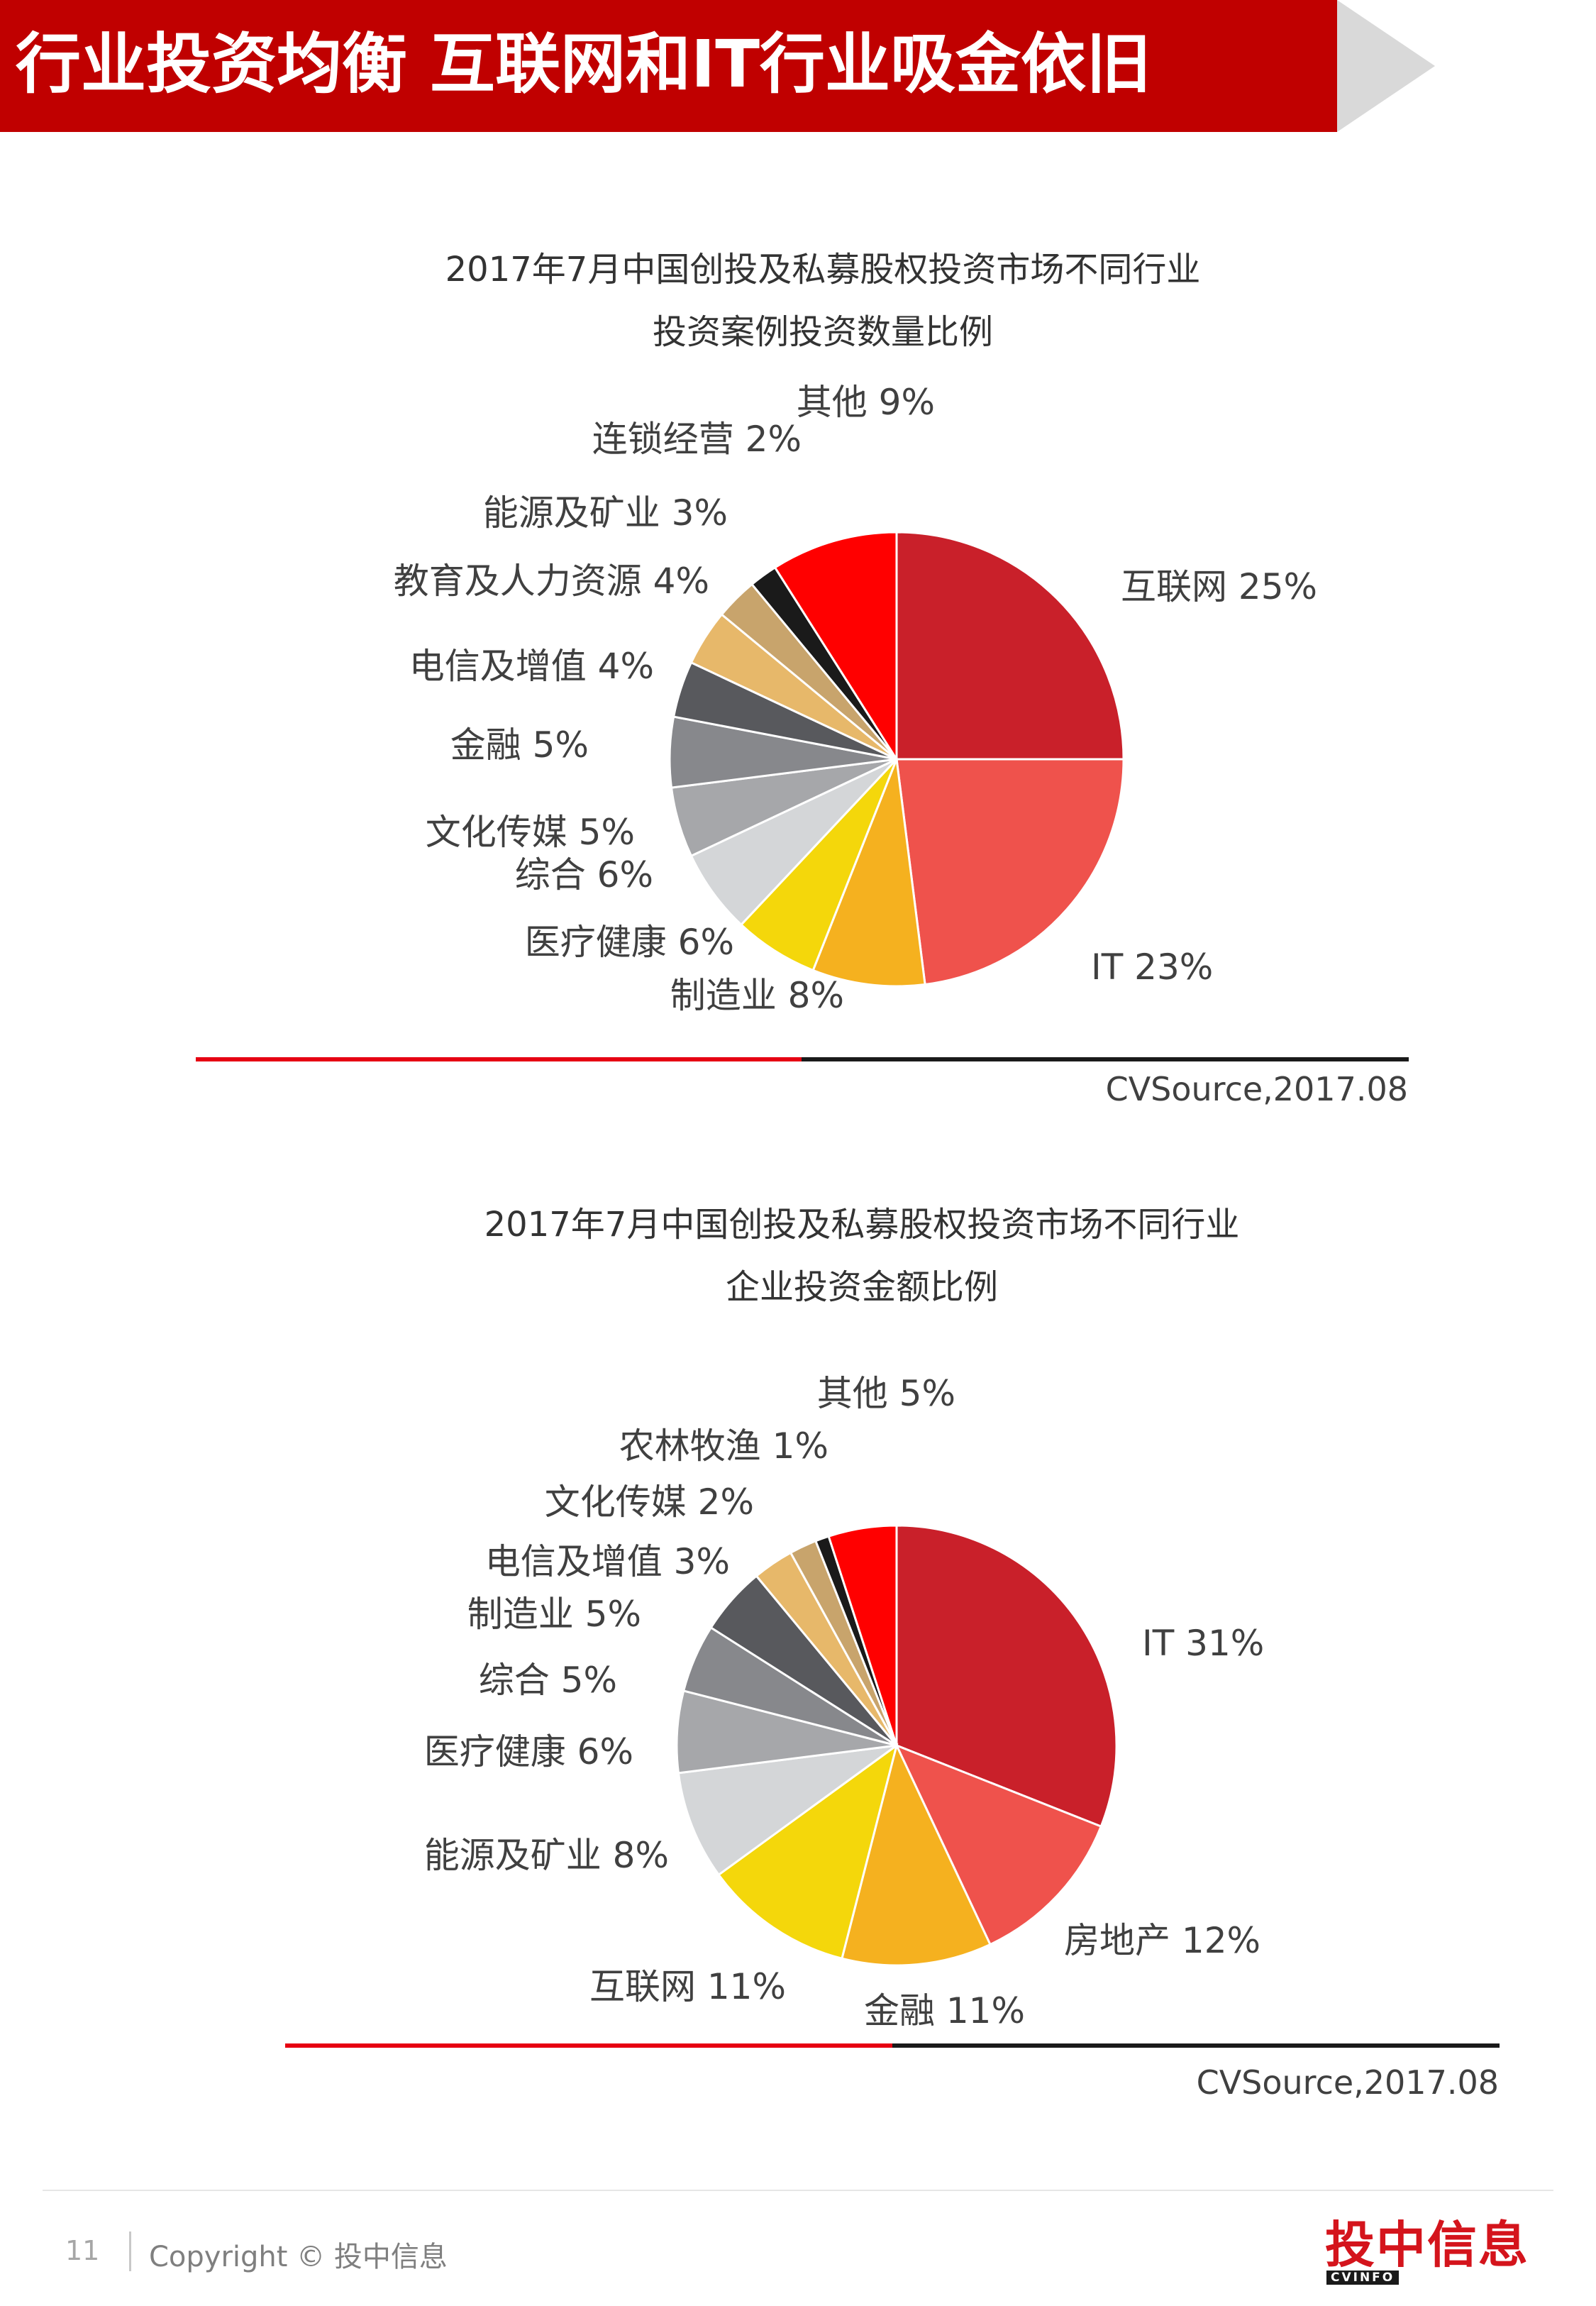 The width and height of the screenshot is (1596, 2306). What do you see at coordinates (1347, 2082) in the screenshot?
I see `chart2-source: CVSource,2017.08` at bounding box center [1347, 2082].